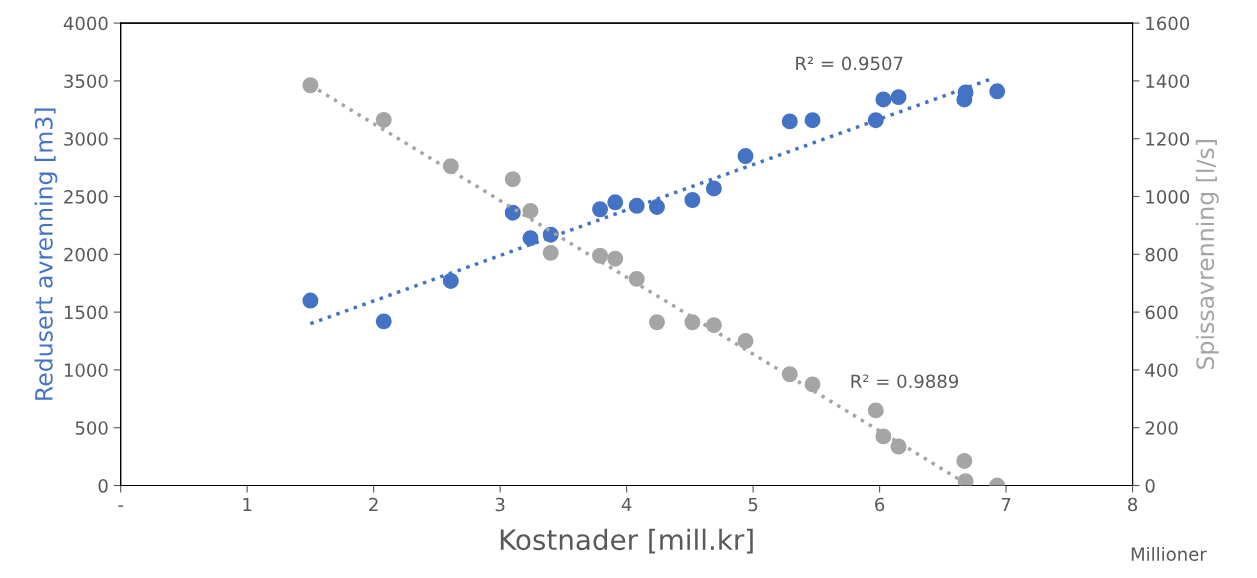 This screenshot has height=578, width=1257. What do you see at coordinates (753, 504) in the screenshot?
I see `x-tick-label: 5` at bounding box center [753, 504].